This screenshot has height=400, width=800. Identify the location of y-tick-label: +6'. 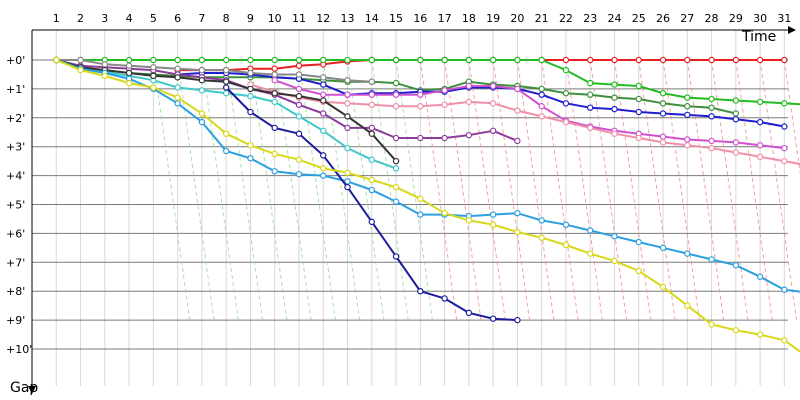
(15, 233).